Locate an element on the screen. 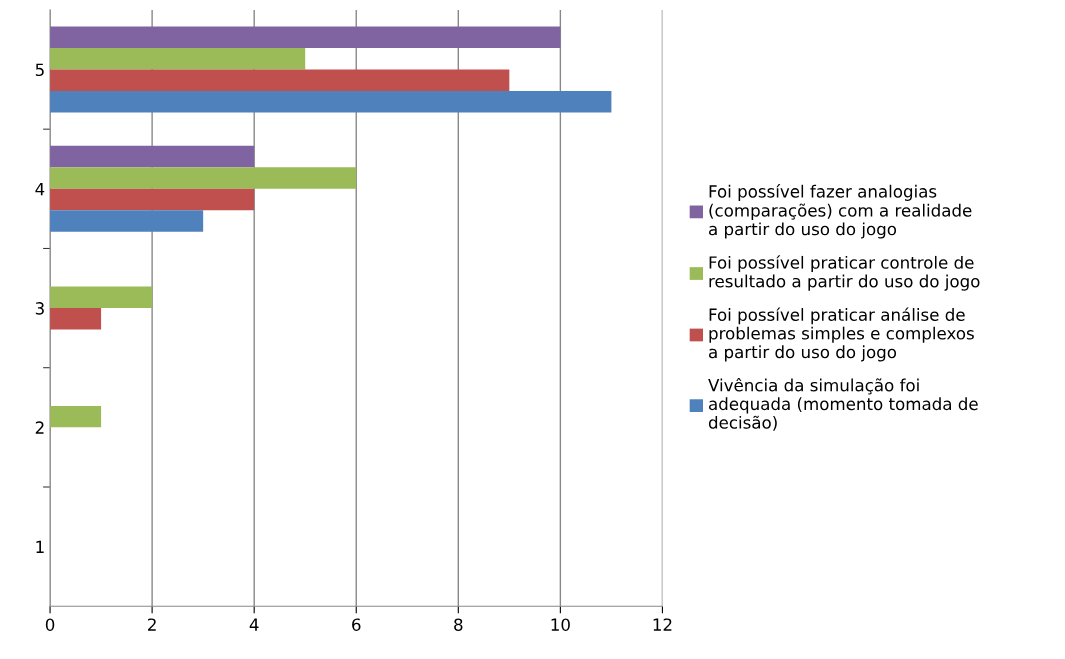 The height and width of the screenshot is (659, 1065). y-tick-label: 2 is located at coordinates (39, 427).